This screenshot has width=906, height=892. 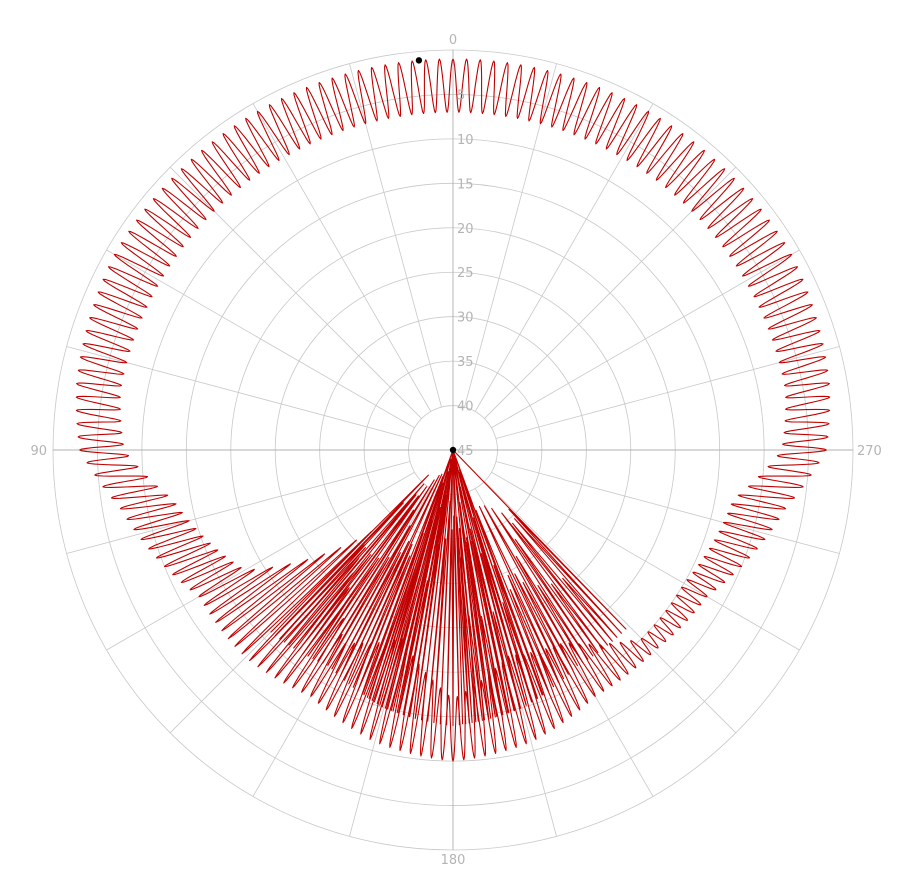 I want to click on marker-layer, so click(x=436, y=255).